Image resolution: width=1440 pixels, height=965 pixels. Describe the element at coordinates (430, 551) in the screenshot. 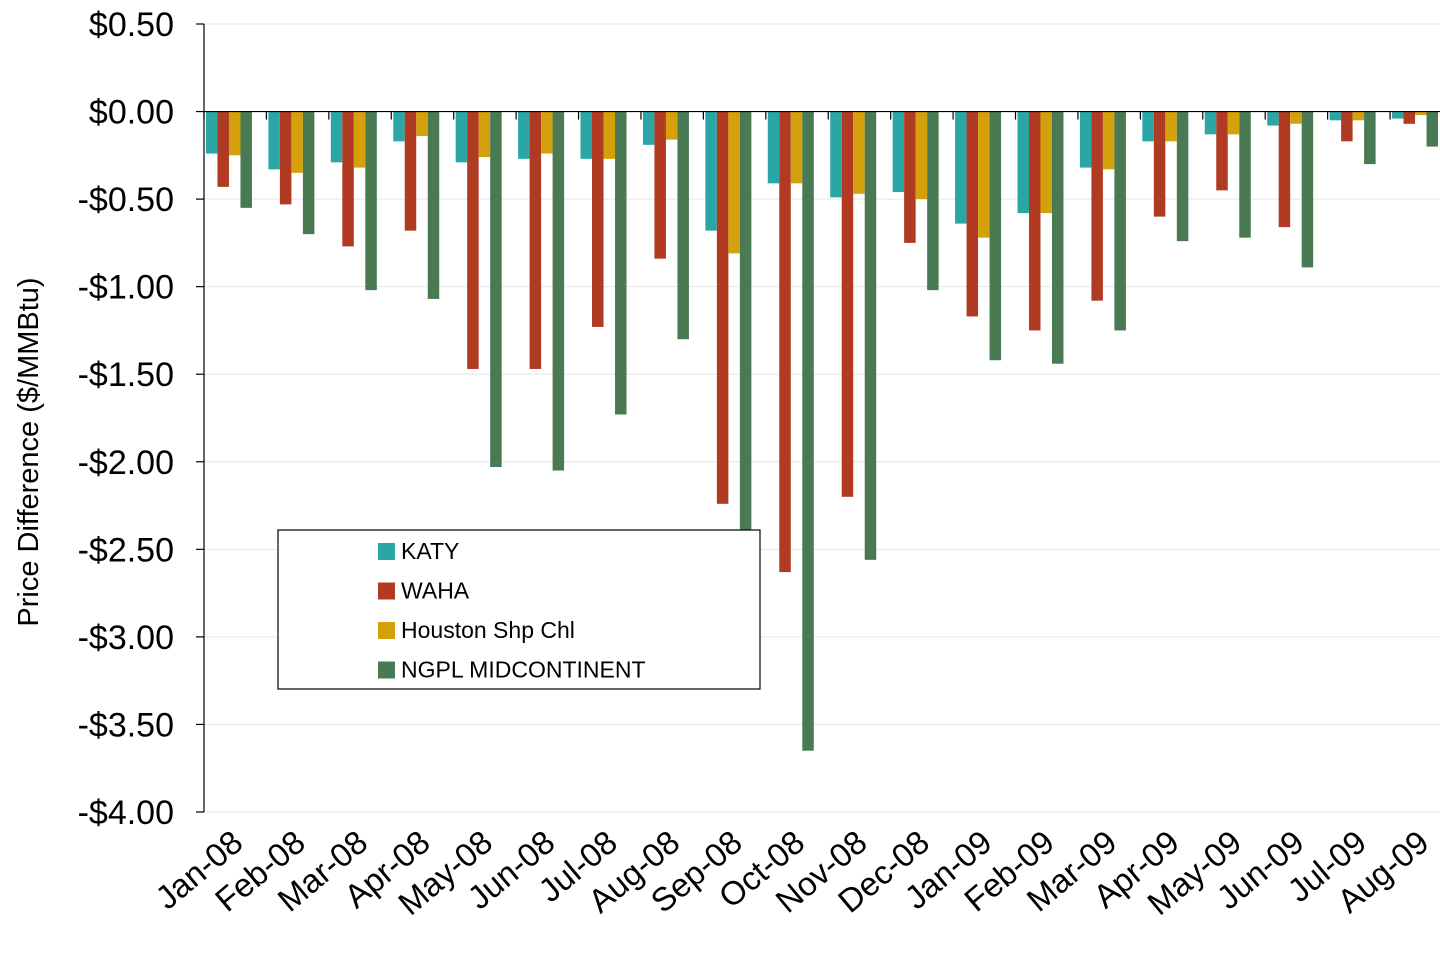

I see `legend-label: KATY` at that location.